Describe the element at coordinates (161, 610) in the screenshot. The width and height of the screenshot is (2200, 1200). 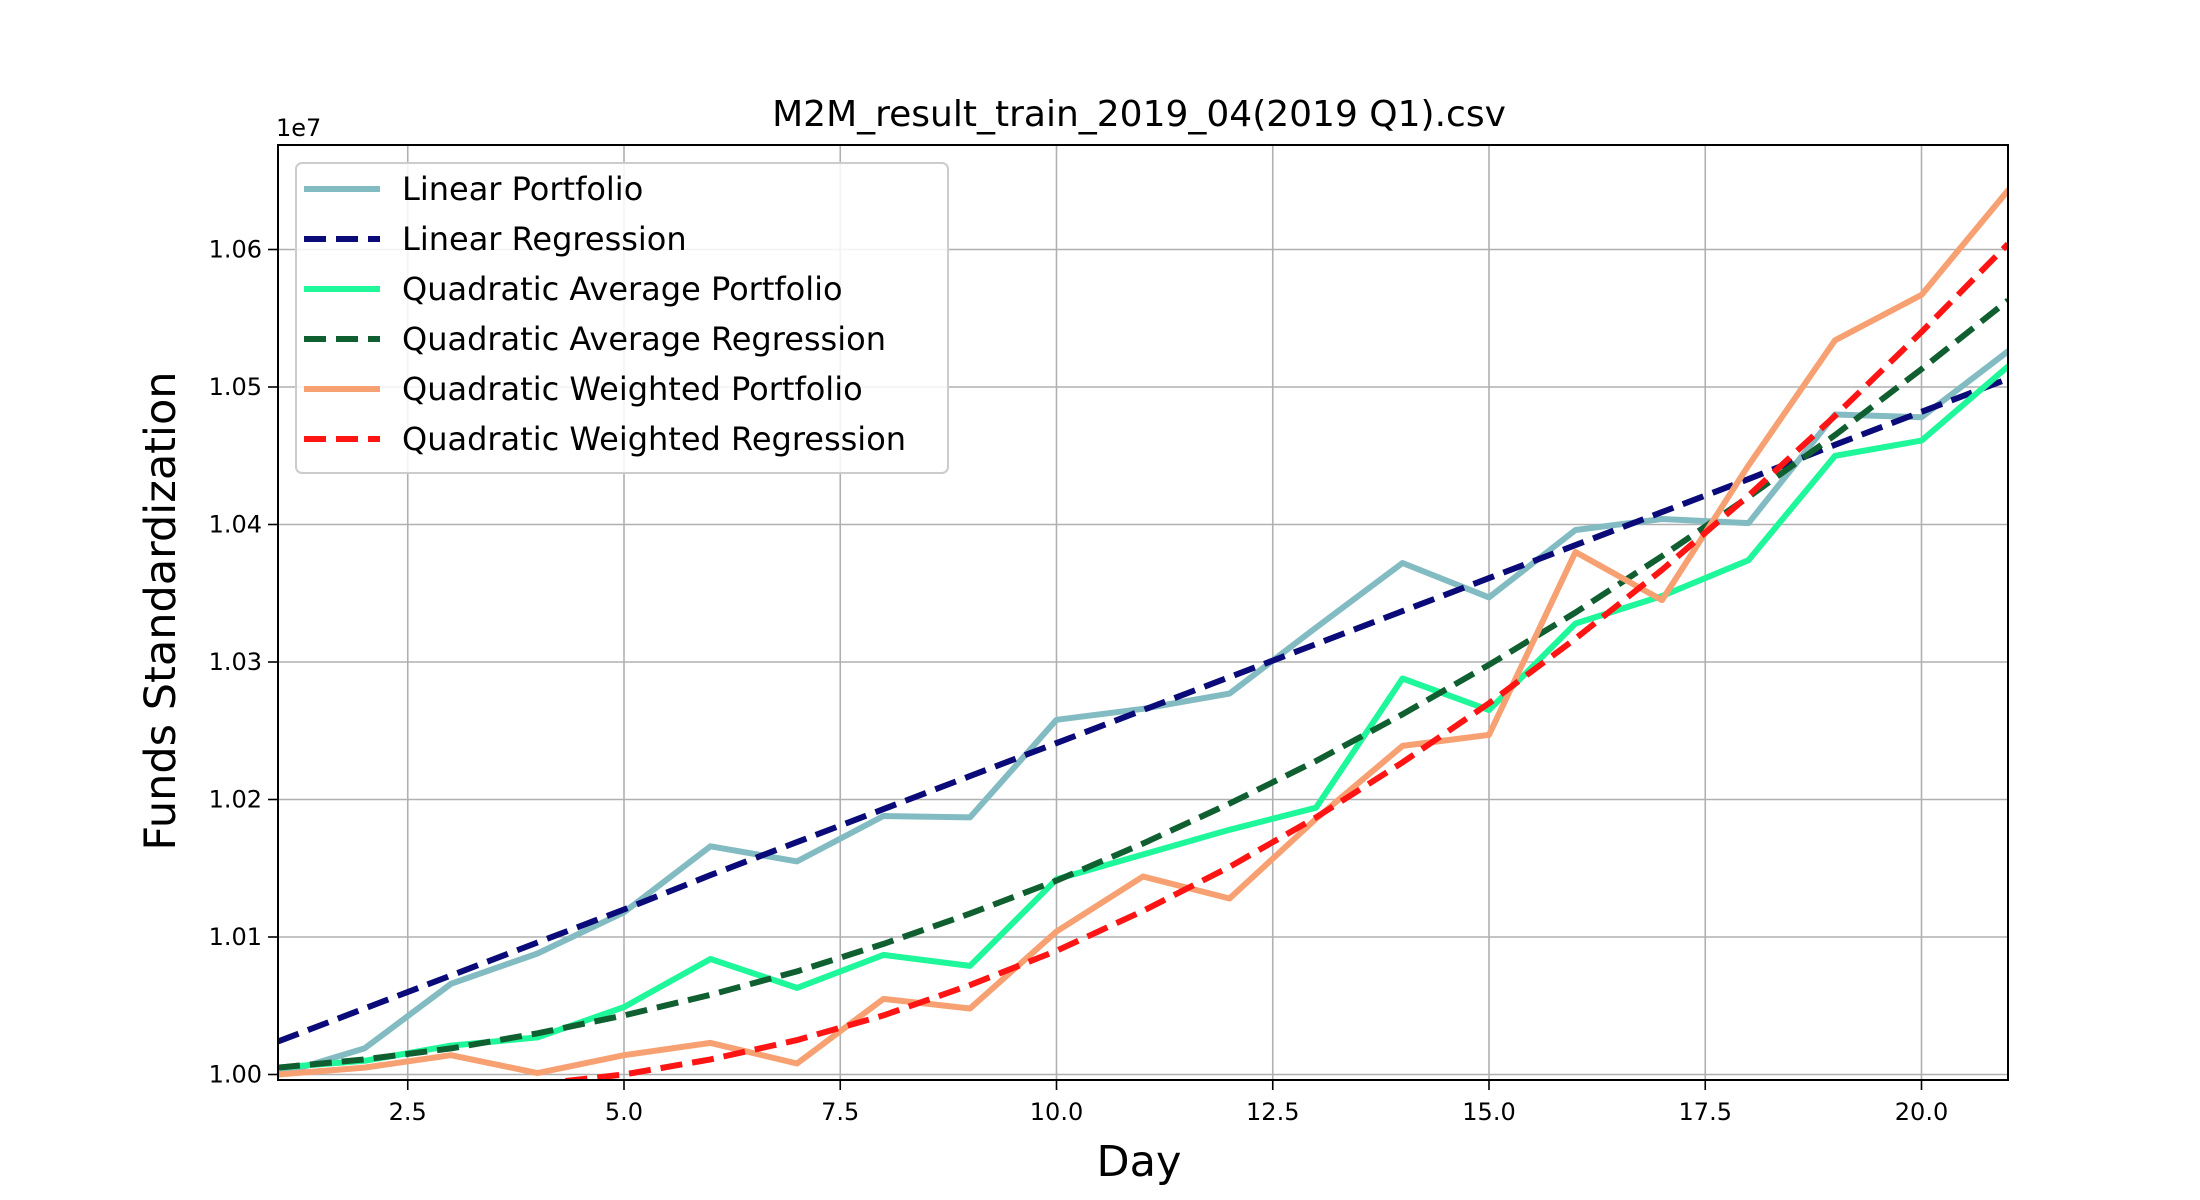
I see `y-axis-label: Funds Standardization` at that location.